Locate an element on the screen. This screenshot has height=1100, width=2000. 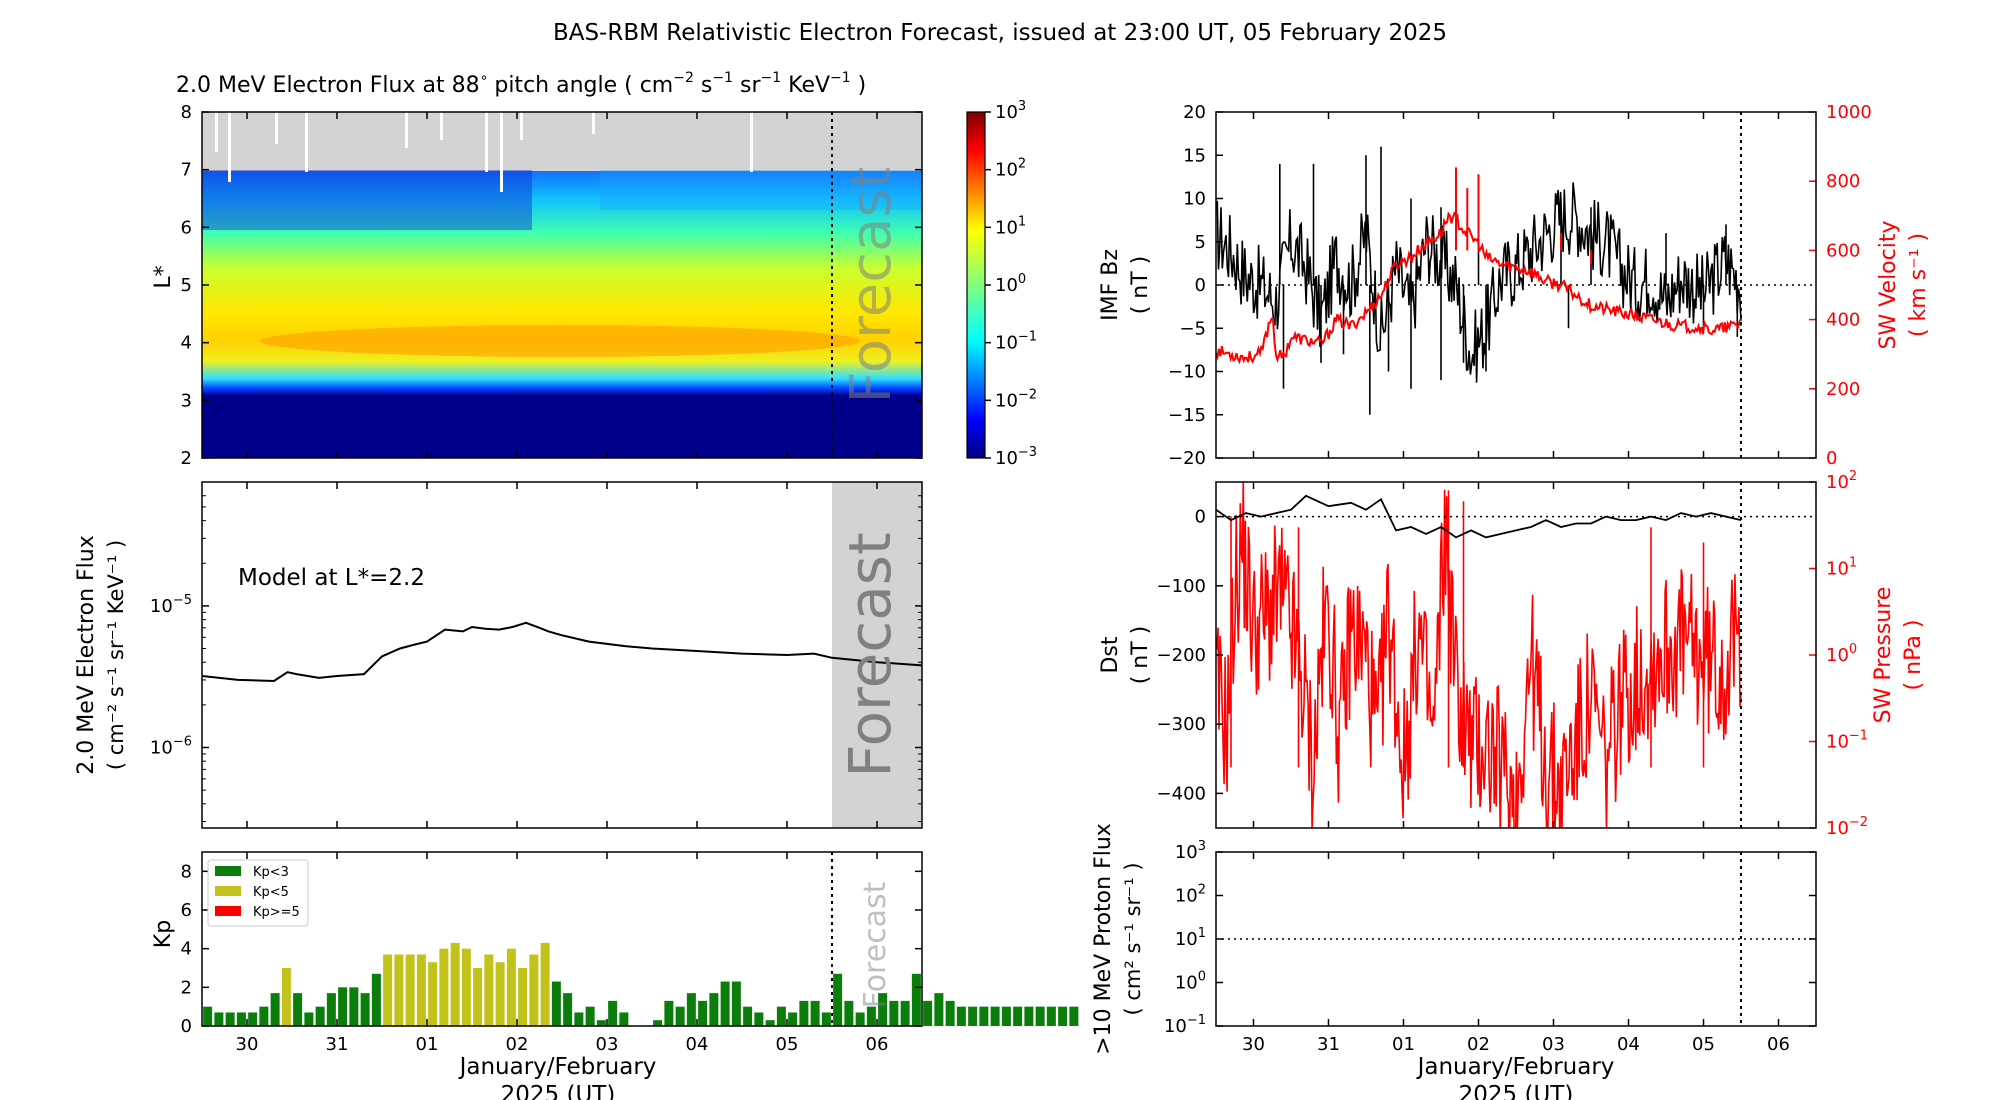
proton-axes: 10³ 10² 10¹ 10⁰ 10⁻¹ 30 31 01 02 03 04 05 06 is located at coordinates (1490, 947).